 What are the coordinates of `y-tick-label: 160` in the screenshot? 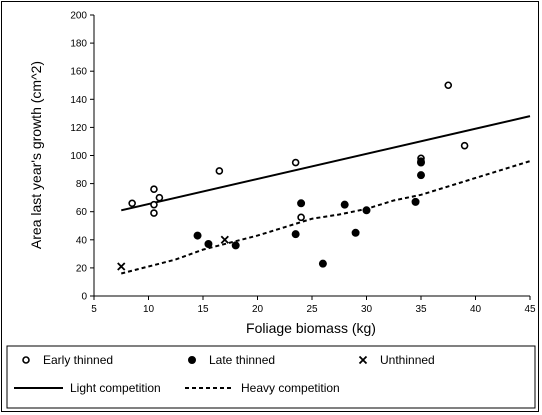 It's located at (78, 72).